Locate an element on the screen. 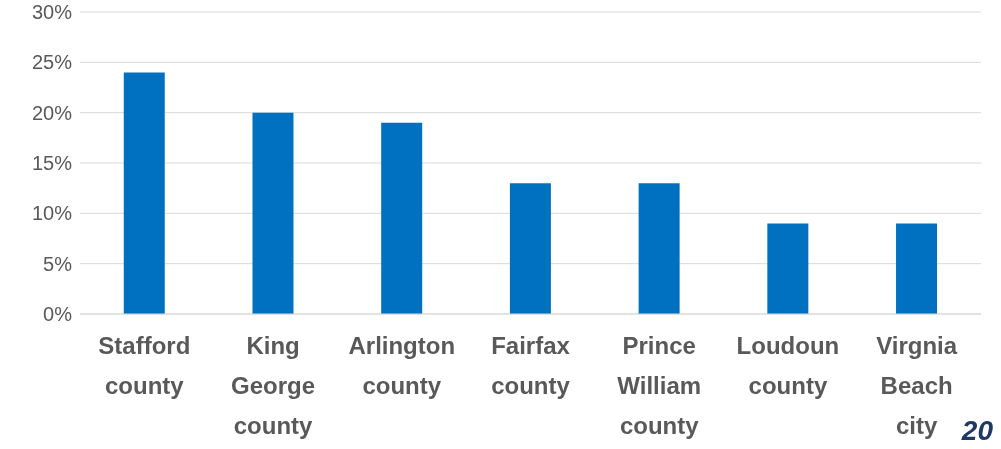 The height and width of the screenshot is (449, 1001). x-tick-label: Fairfax county is located at coordinates (531, 365).